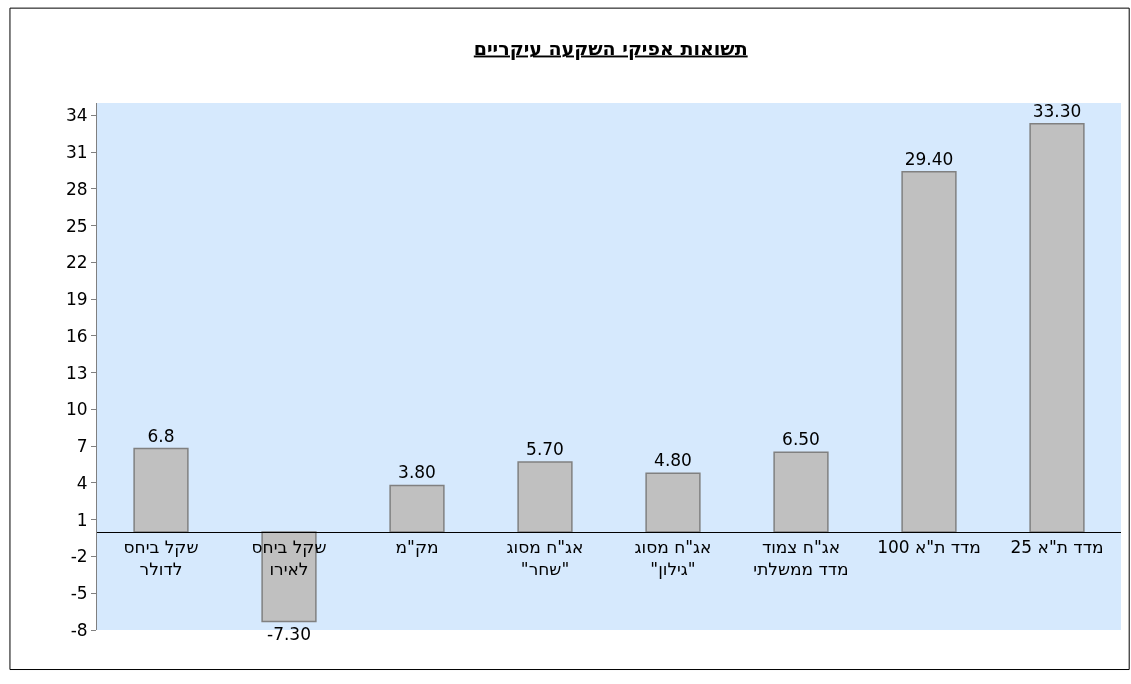 Image resolution: width=1131 pixels, height=684 pixels. What do you see at coordinates (929, 547) in the screenshot?
I see `x-tick-label: מדד ת"א 100` at bounding box center [929, 547].